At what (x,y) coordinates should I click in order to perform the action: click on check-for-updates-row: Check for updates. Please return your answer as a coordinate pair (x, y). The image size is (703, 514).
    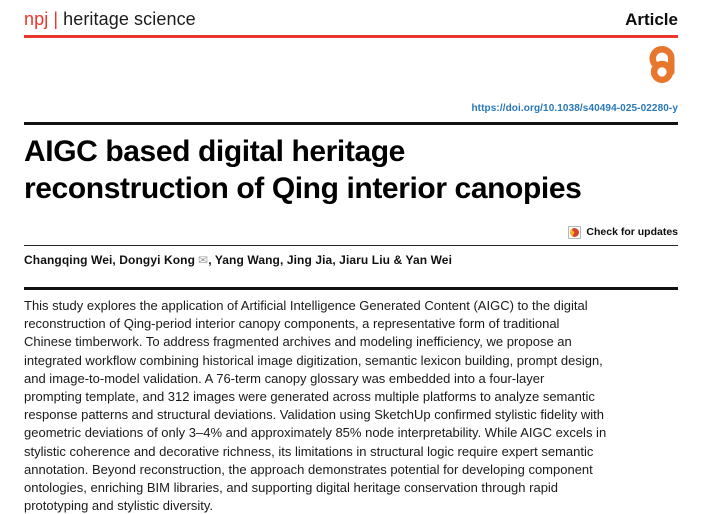
    Looking at the image, I should click on (351, 232).